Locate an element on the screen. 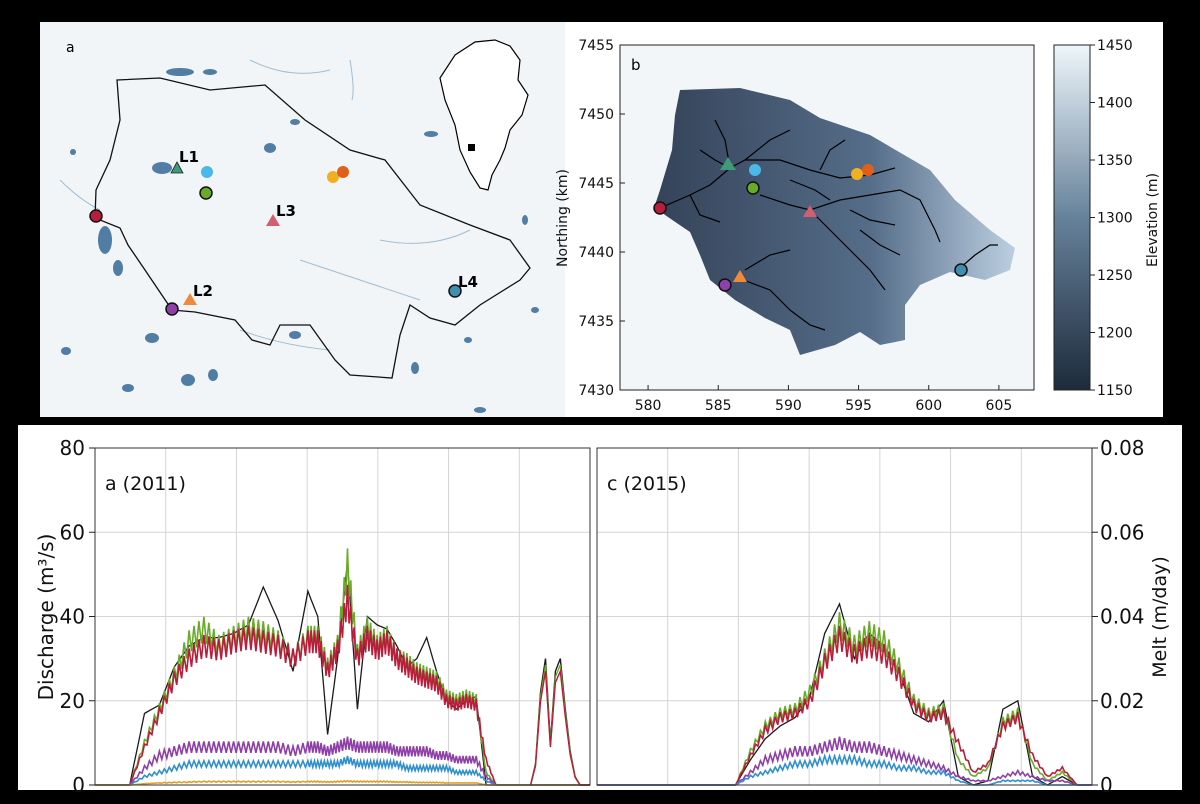  ytick-right-label: 0.02 is located at coordinates (1122, 701).